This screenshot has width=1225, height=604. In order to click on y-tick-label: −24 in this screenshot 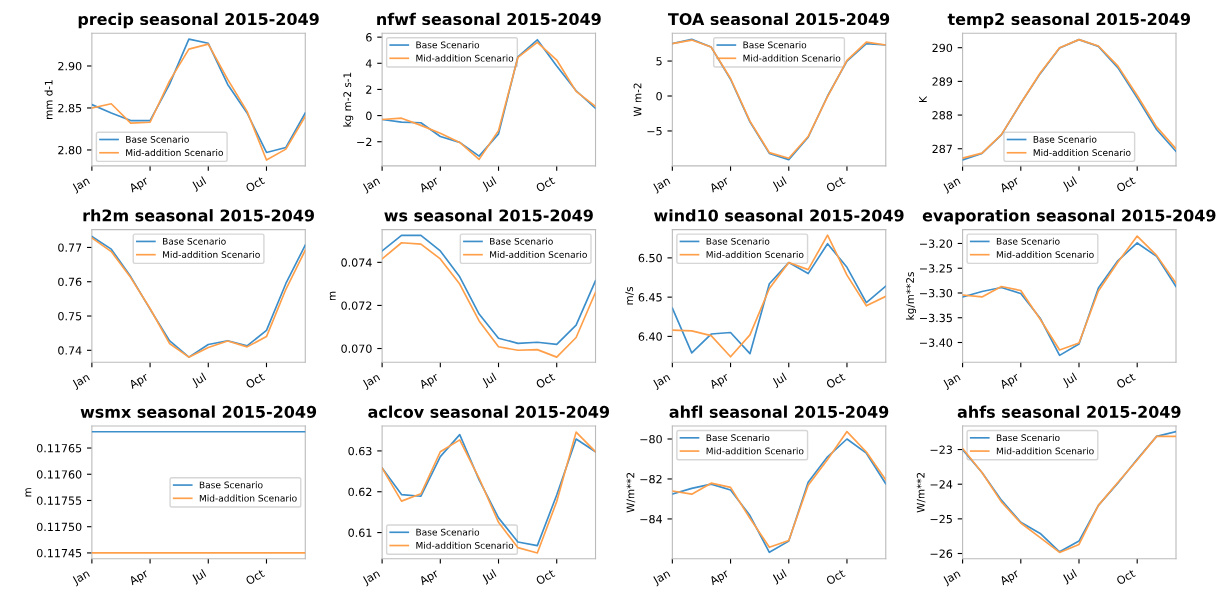, I will do `click(941, 484)`.